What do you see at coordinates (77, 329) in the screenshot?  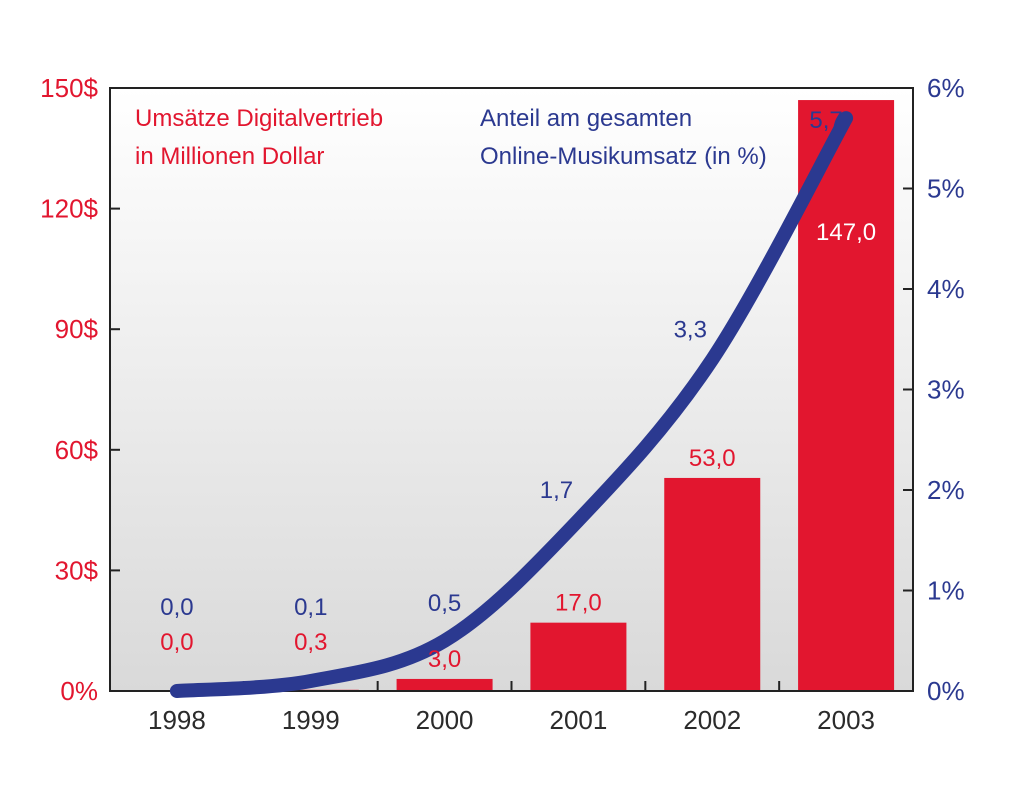 I see `left-tick-label: 90$` at bounding box center [77, 329].